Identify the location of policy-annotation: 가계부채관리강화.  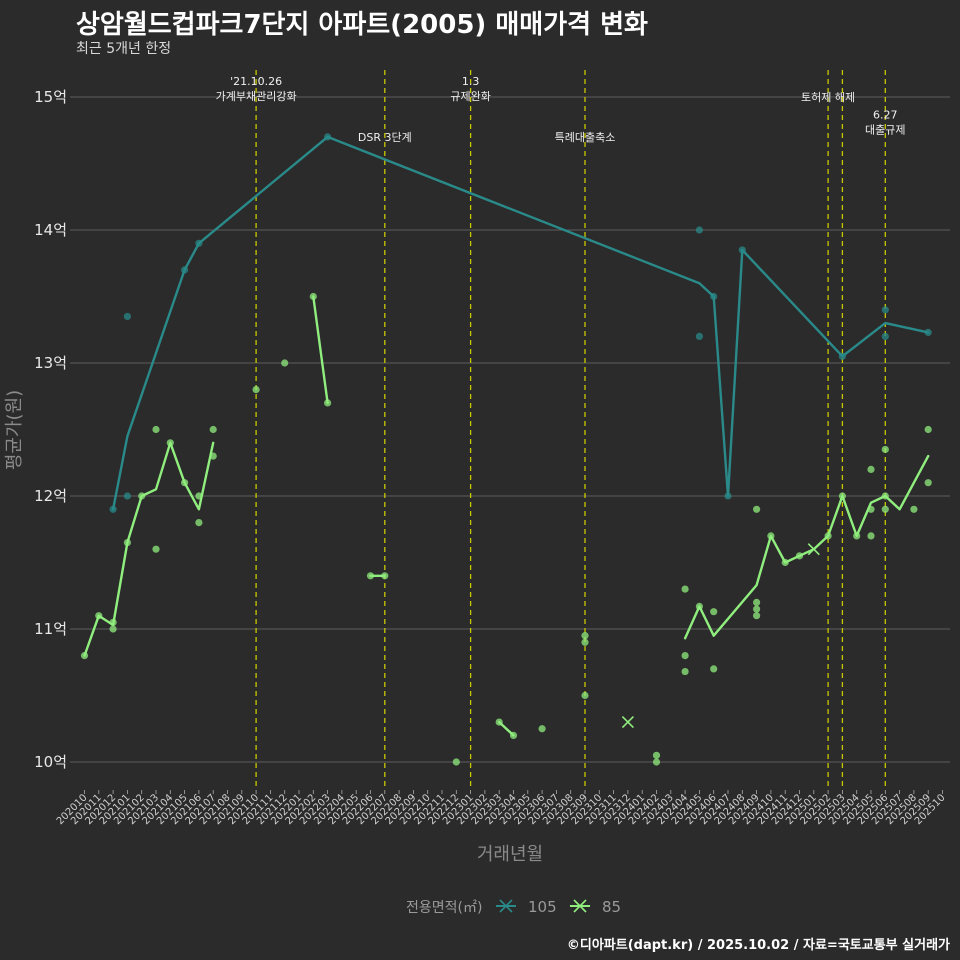
(256, 96).